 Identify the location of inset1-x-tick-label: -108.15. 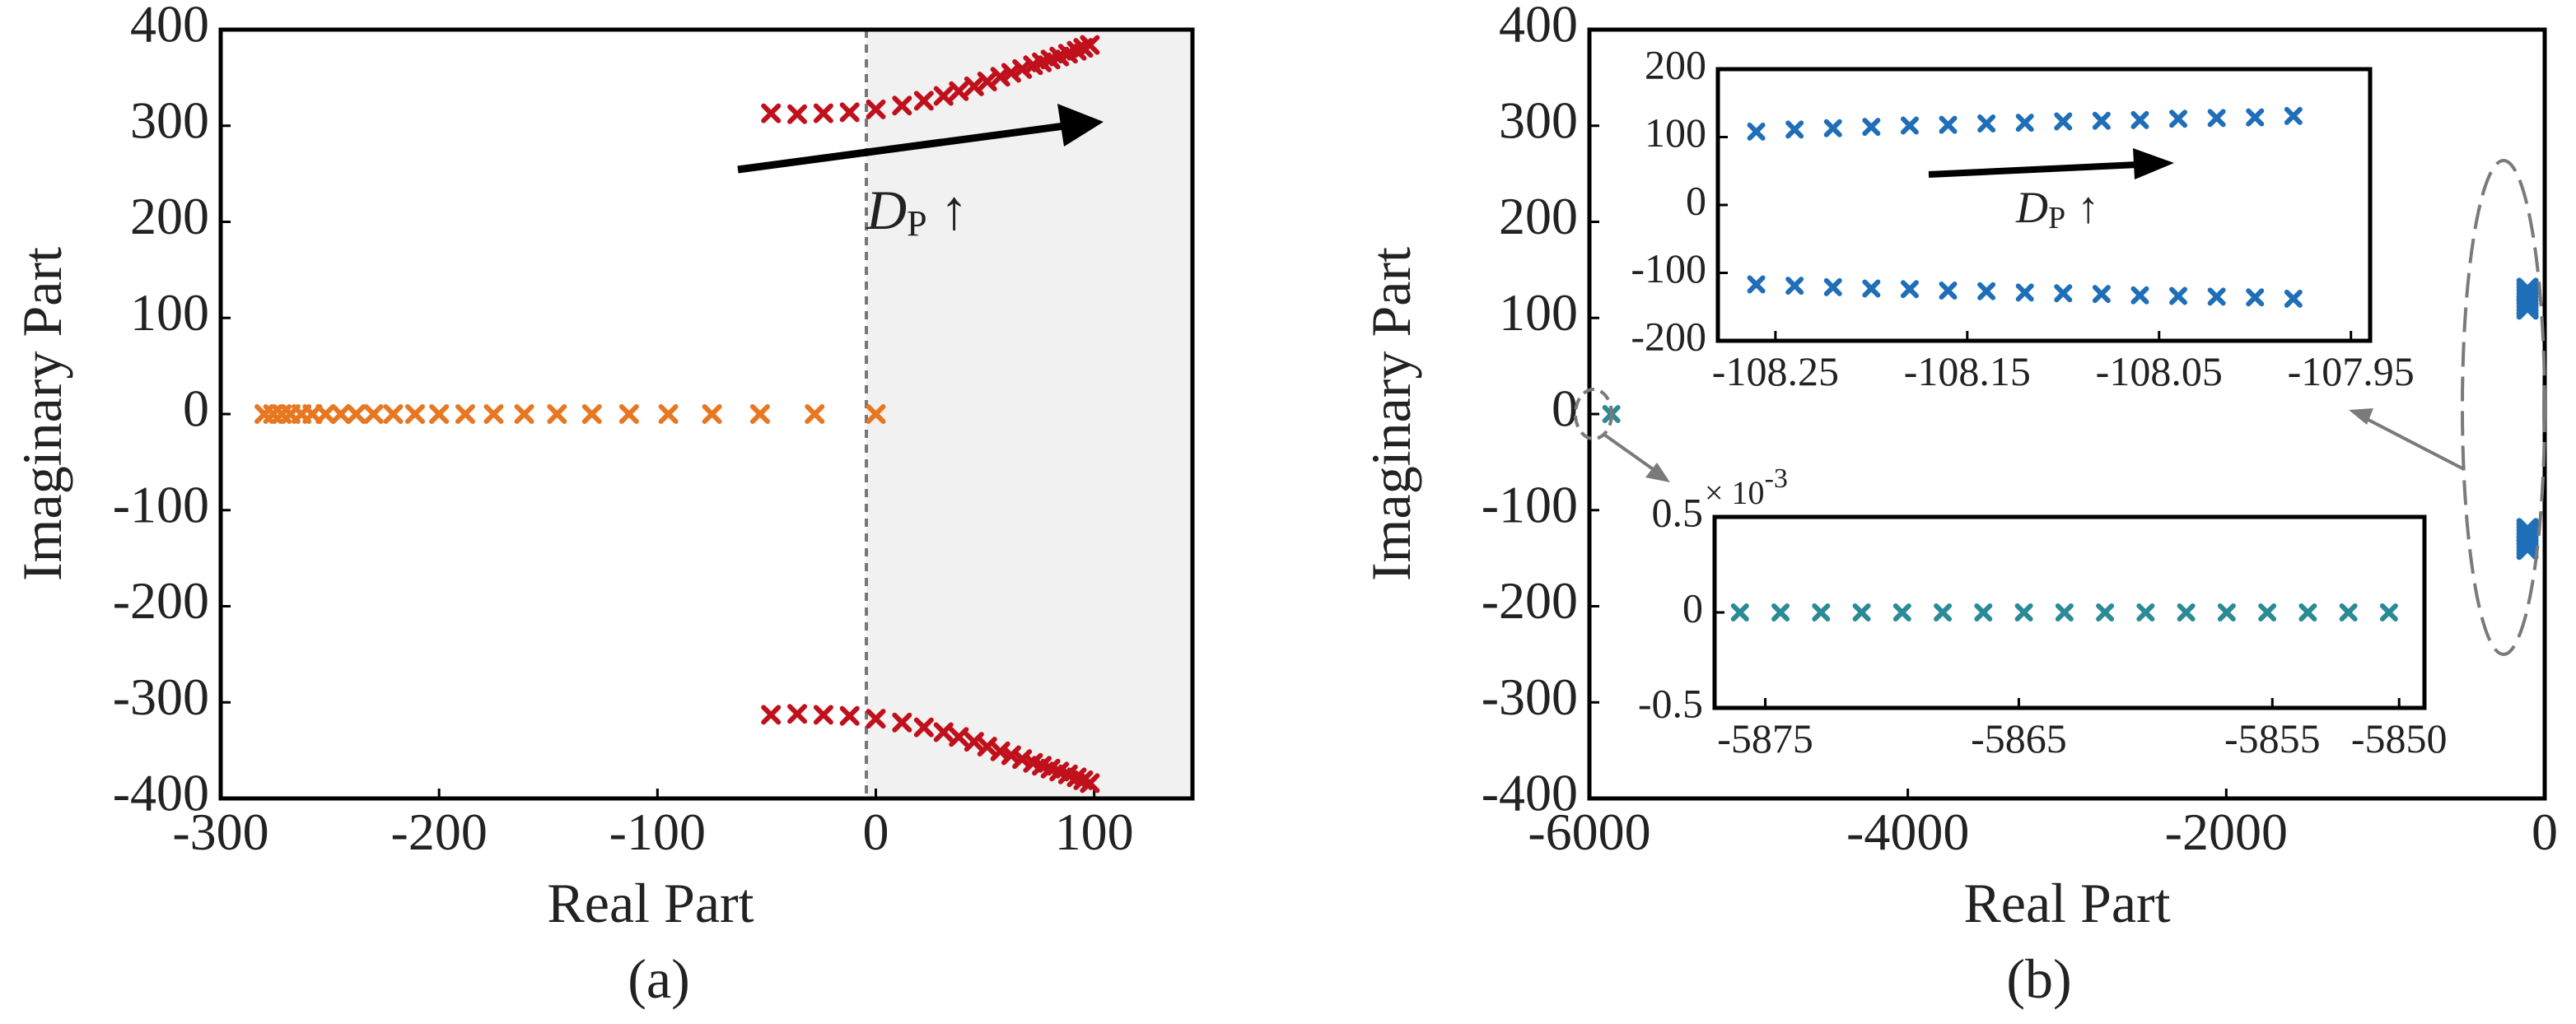
(1967, 371).